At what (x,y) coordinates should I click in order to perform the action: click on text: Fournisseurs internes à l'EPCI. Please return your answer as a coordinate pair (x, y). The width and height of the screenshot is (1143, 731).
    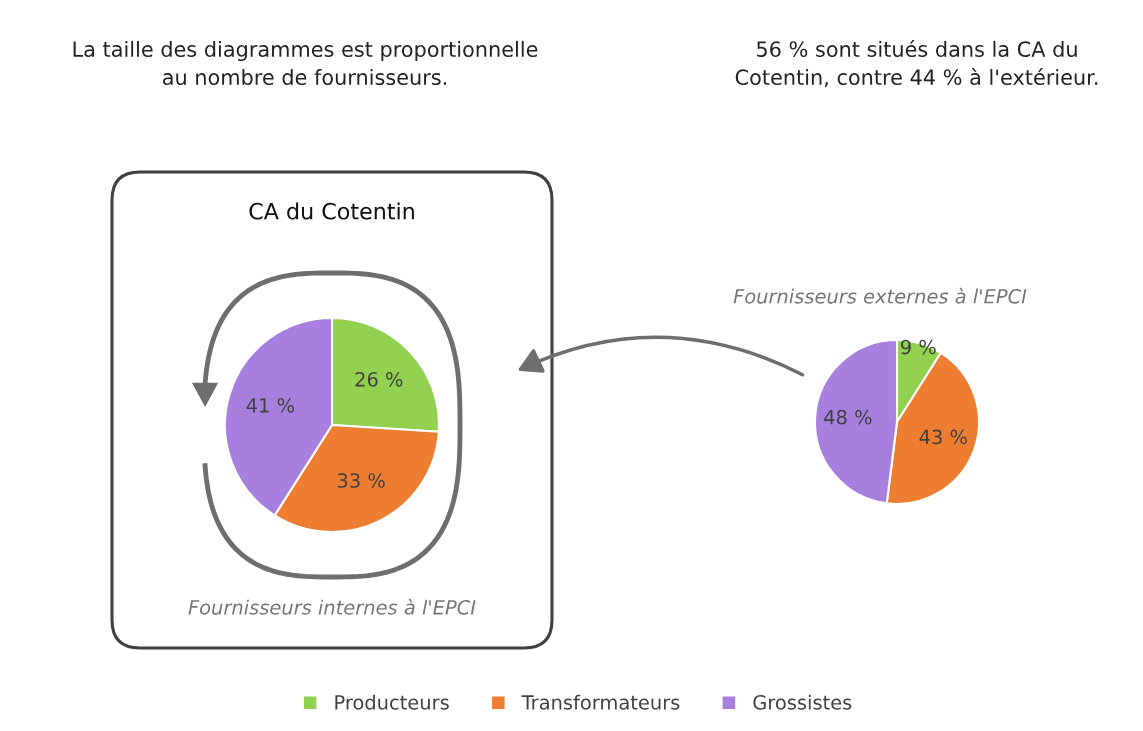
    Looking at the image, I should click on (332, 606).